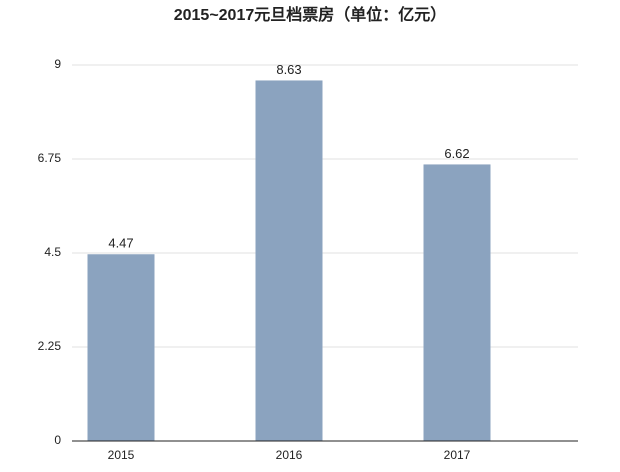  What do you see at coordinates (52, 252) in the screenshot?
I see `y-tick-label: 4.5` at bounding box center [52, 252].